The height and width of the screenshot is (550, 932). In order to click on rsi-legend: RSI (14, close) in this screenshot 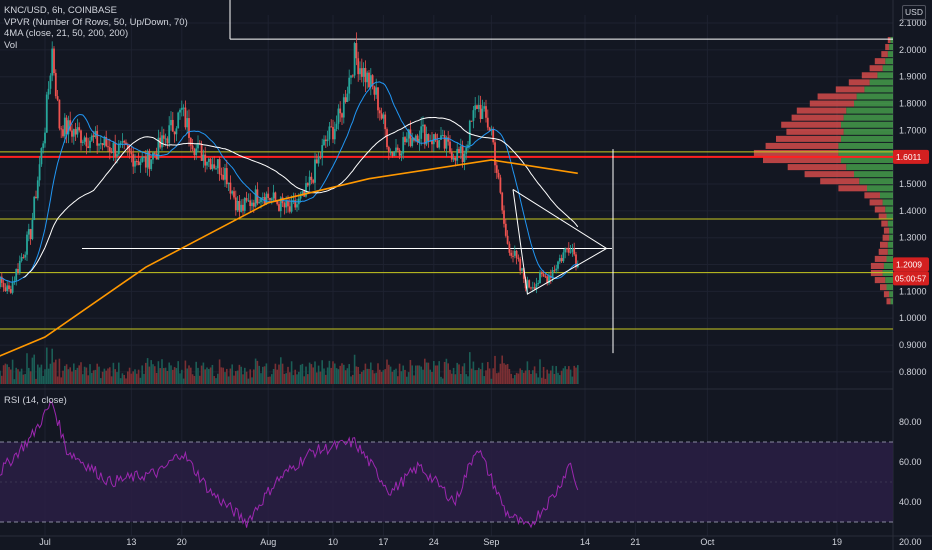, I will do `click(35, 400)`.